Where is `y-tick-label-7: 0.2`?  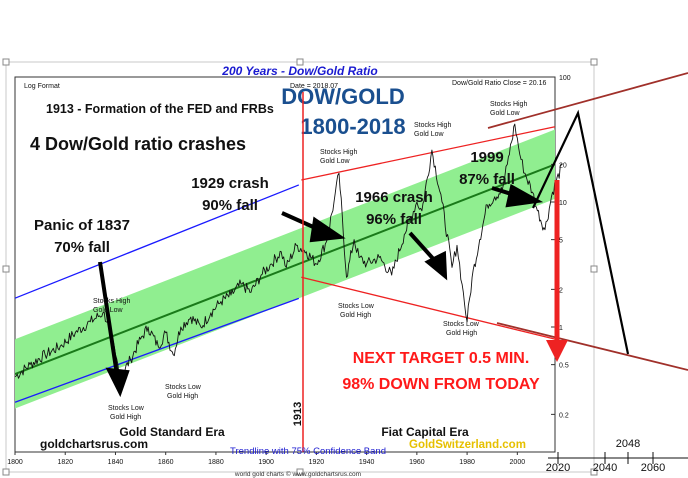
y-tick-label-7: 0.2 is located at coordinates (564, 415).